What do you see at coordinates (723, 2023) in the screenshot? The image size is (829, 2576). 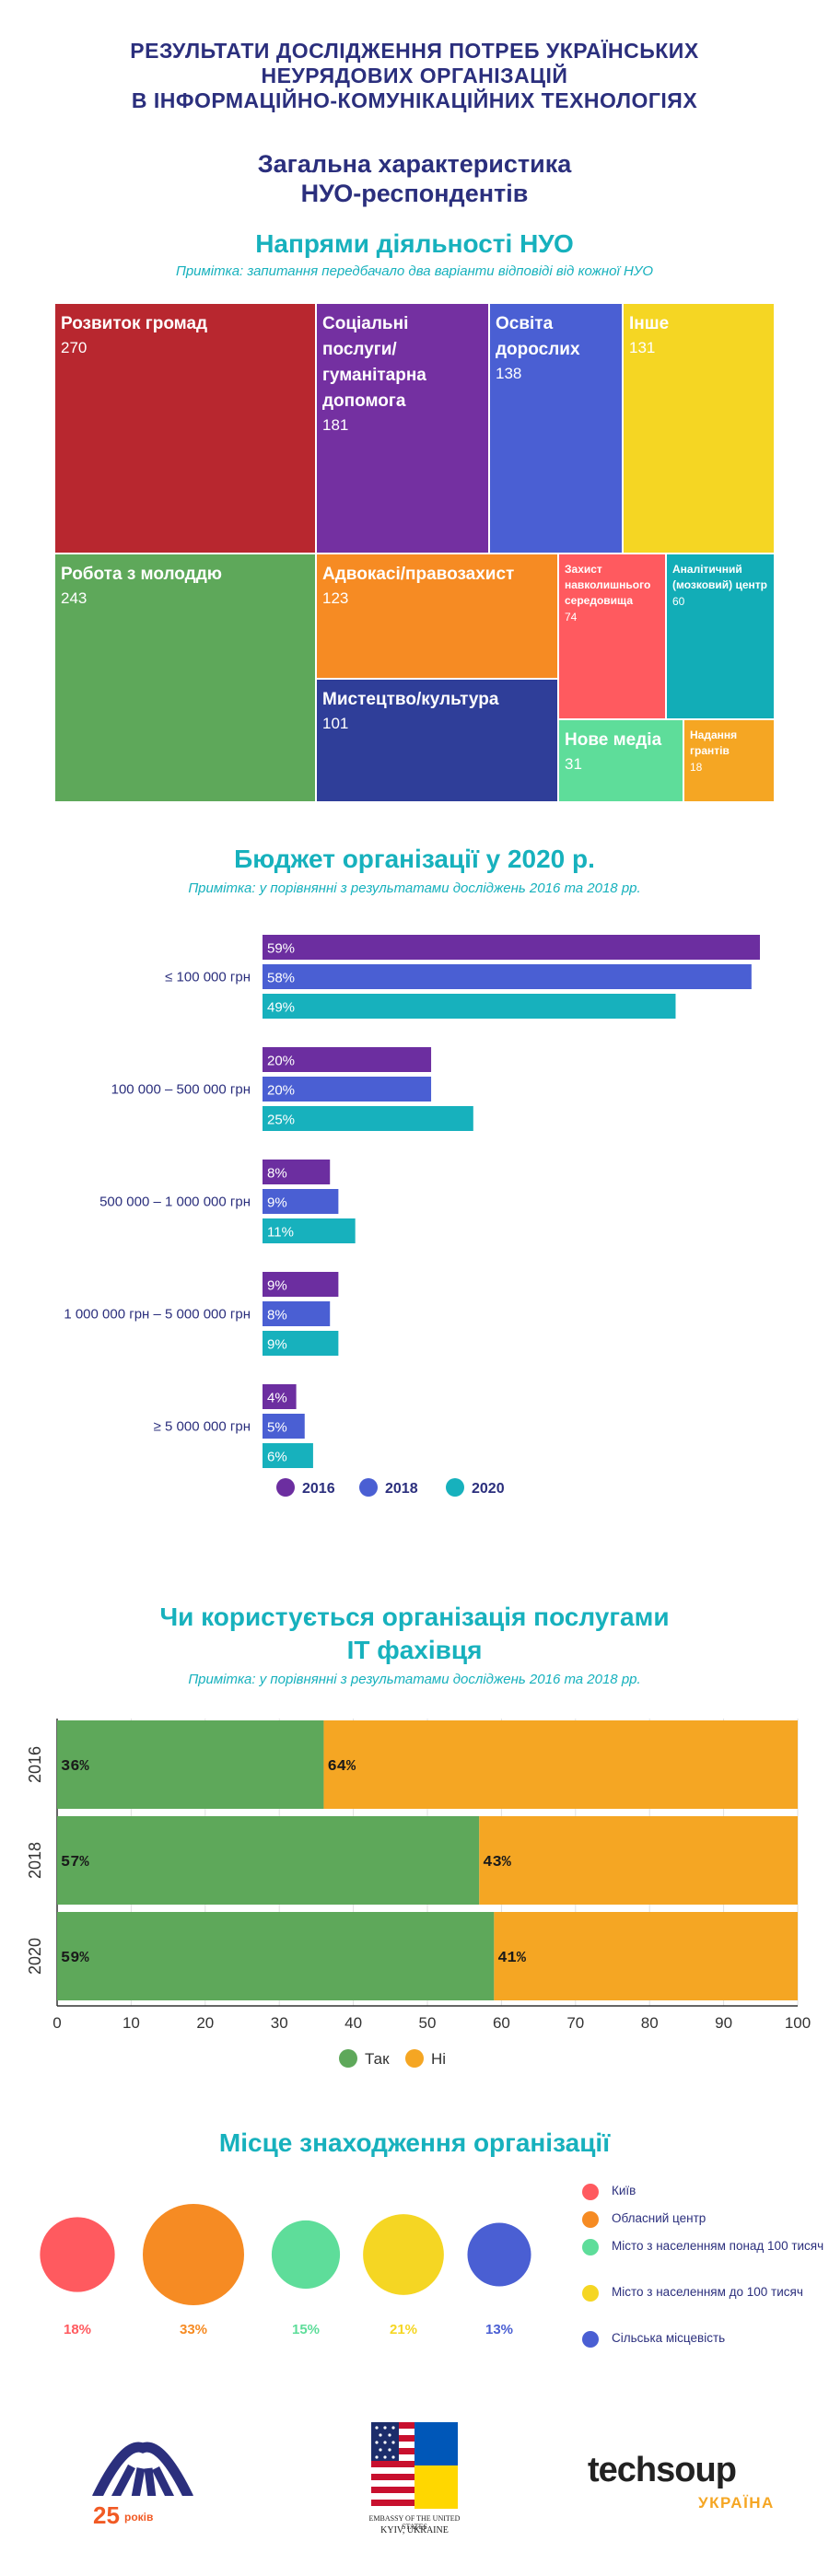 I see `it-xtick-label: 90` at bounding box center [723, 2023].